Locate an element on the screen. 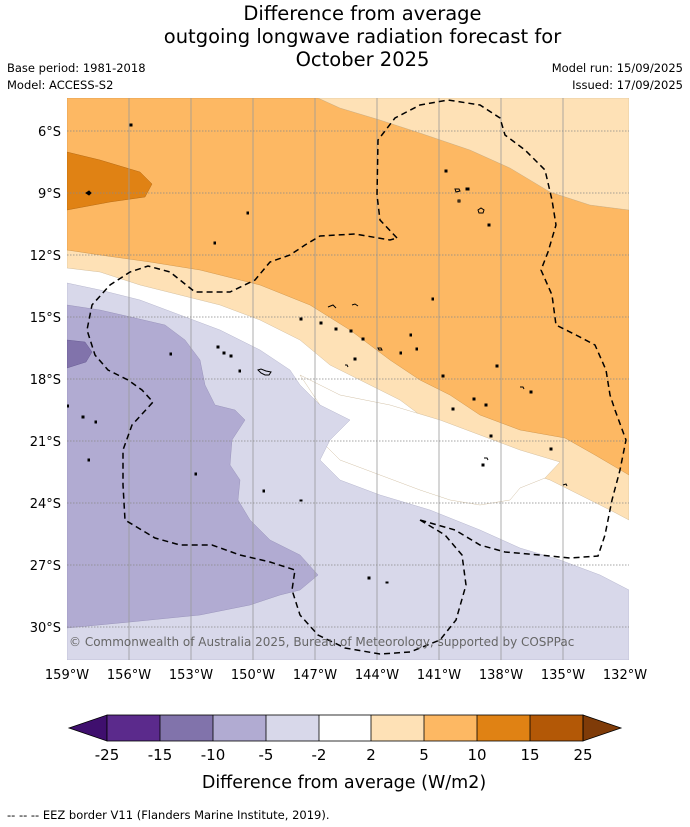  lat-label: 12°S is located at coordinates (45, 256).